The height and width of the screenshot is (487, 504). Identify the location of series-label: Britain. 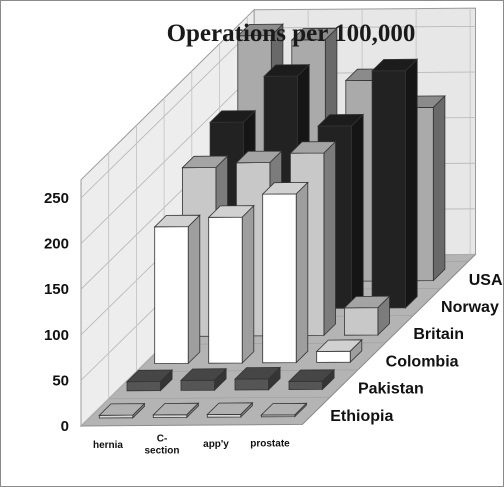
(438, 334).